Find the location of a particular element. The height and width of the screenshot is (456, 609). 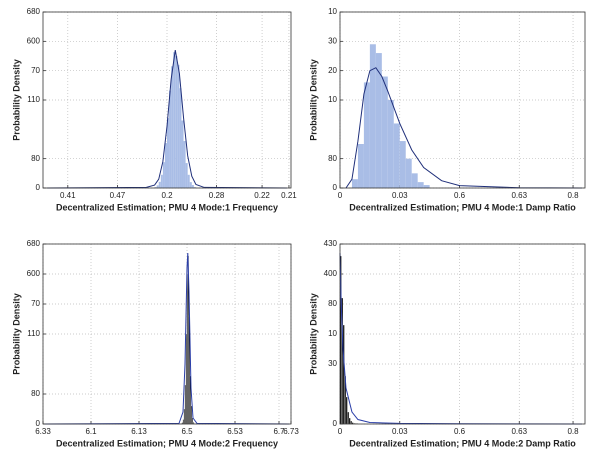

x-tick-label: 6.7 is located at coordinates (279, 431).